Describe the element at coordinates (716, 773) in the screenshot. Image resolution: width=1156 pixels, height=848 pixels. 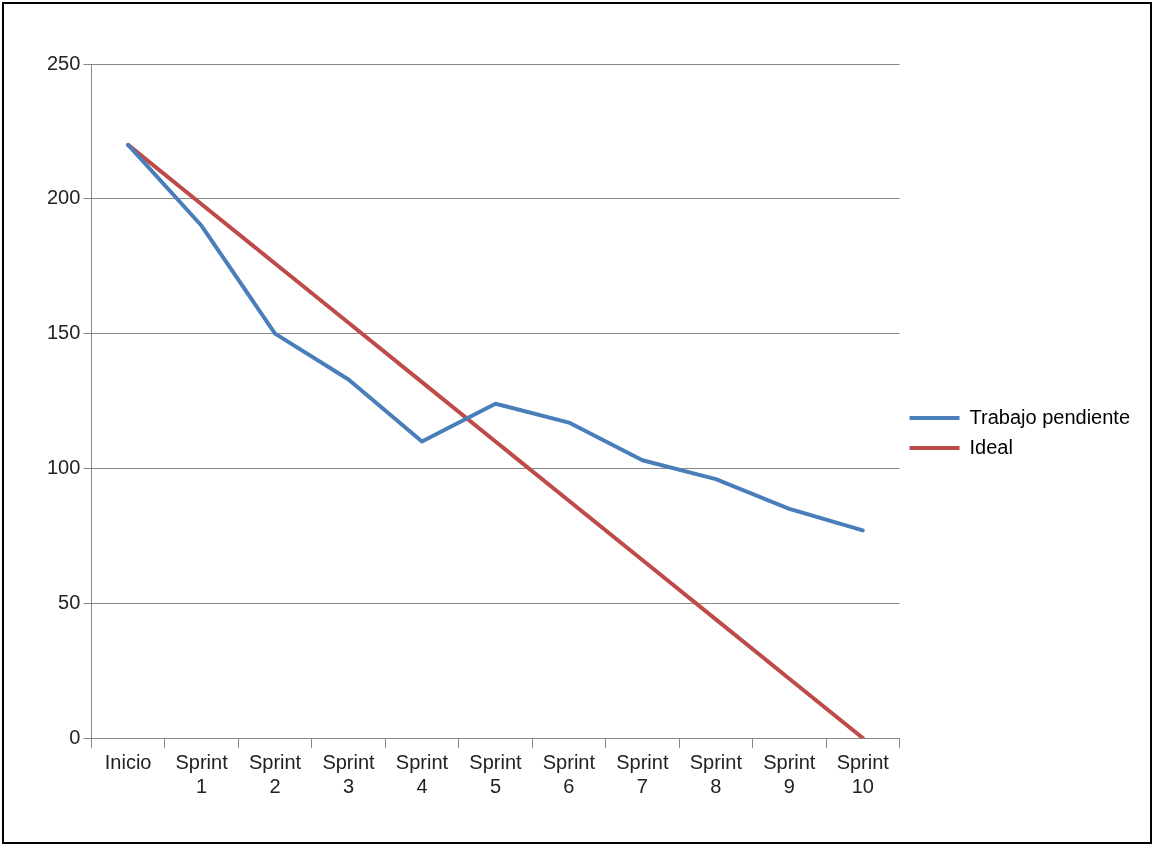
I see `x-tick-label: Sprint 8` at that location.